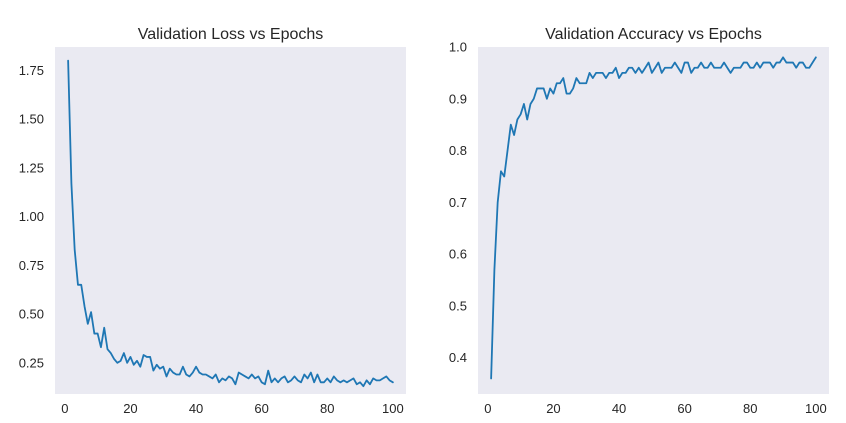 This screenshot has width=846, height=423. Describe the element at coordinates (487, 408) in the screenshot. I see `accuracy-x-tick-label: 0` at that location.